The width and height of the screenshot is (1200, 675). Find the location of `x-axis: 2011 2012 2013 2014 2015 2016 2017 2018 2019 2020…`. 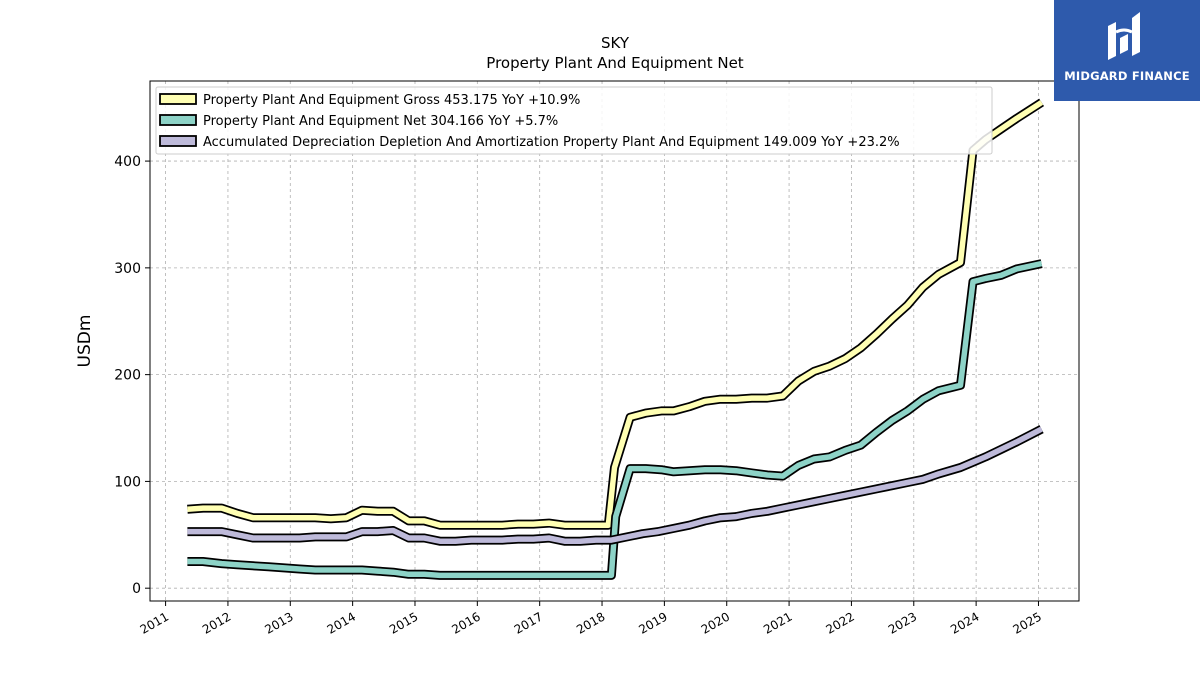

x-axis: 2011 2012 2013 2014 2015 2016 2017 2018 2019 2020… is located at coordinates (591, 619).